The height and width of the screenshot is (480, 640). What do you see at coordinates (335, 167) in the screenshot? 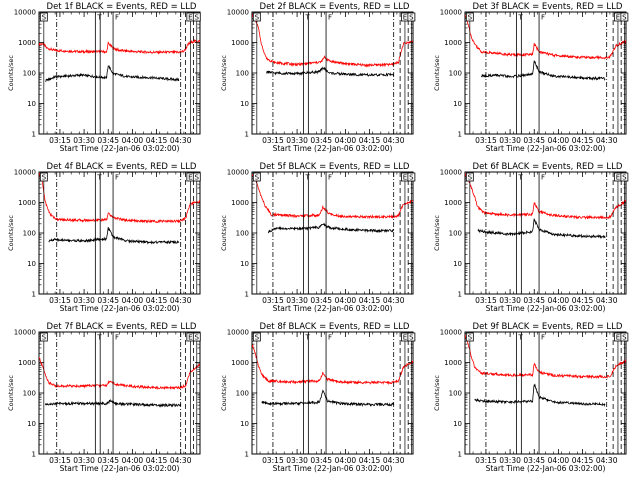
I see `panel-title: Det 5f BLACK = Events, RED = LLD` at bounding box center [335, 167].